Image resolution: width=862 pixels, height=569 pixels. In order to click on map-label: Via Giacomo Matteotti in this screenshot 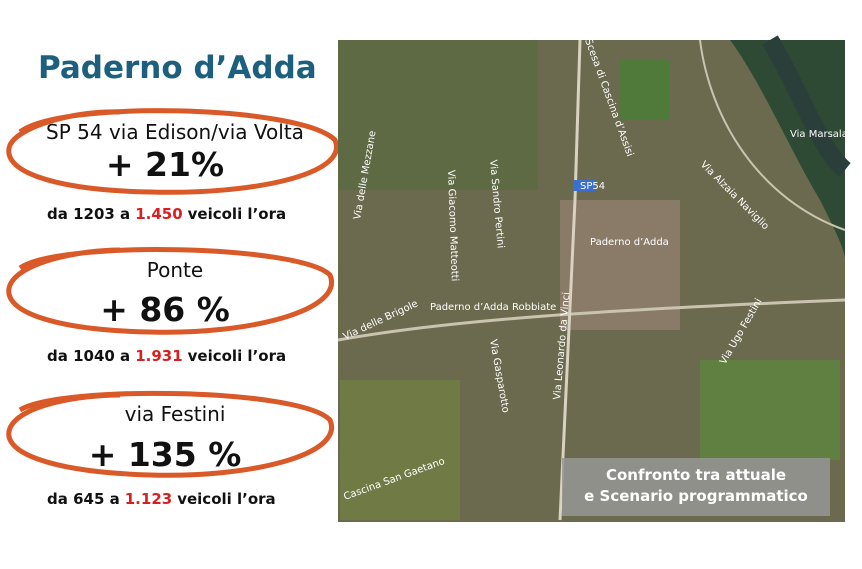, I will do `click(452, 226)`.